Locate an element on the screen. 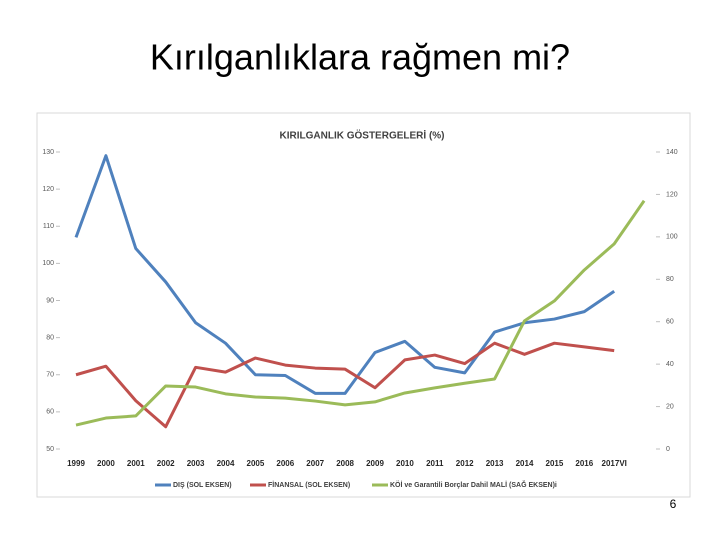 The height and width of the screenshot is (545, 720). legend-label: DIŞ (SOL EKSEN) is located at coordinates (202, 485).